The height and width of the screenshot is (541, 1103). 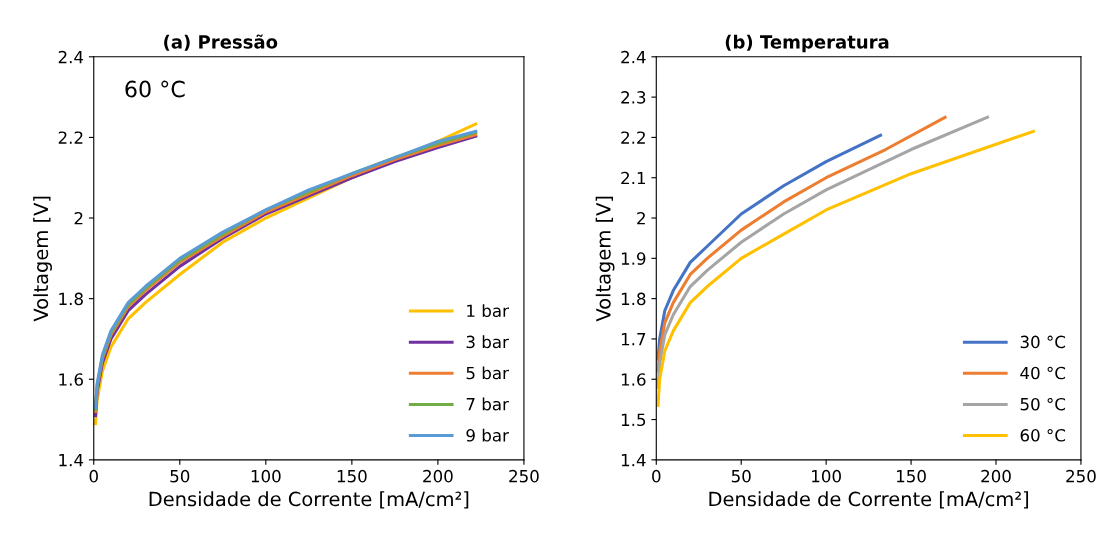 What do you see at coordinates (633, 339) in the screenshot?
I see `y-tick-label: 1.7` at bounding box center [633, 339].